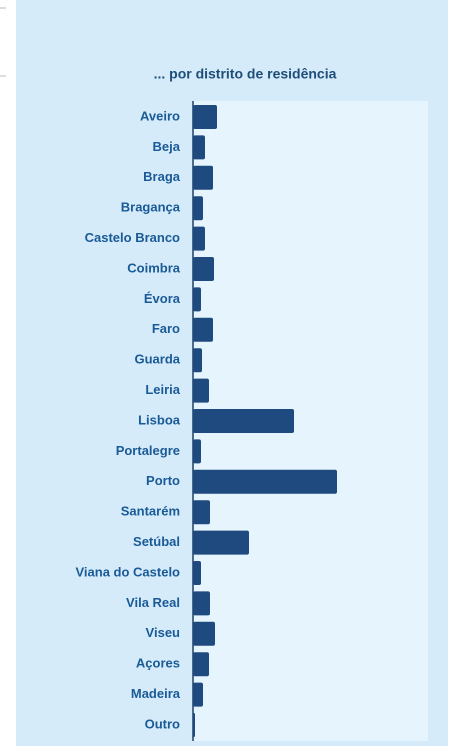  What do you see at coordinates (154, 267) in the screenshot?
I see `category-label: Coimbra` at bounding box center [154, 267].